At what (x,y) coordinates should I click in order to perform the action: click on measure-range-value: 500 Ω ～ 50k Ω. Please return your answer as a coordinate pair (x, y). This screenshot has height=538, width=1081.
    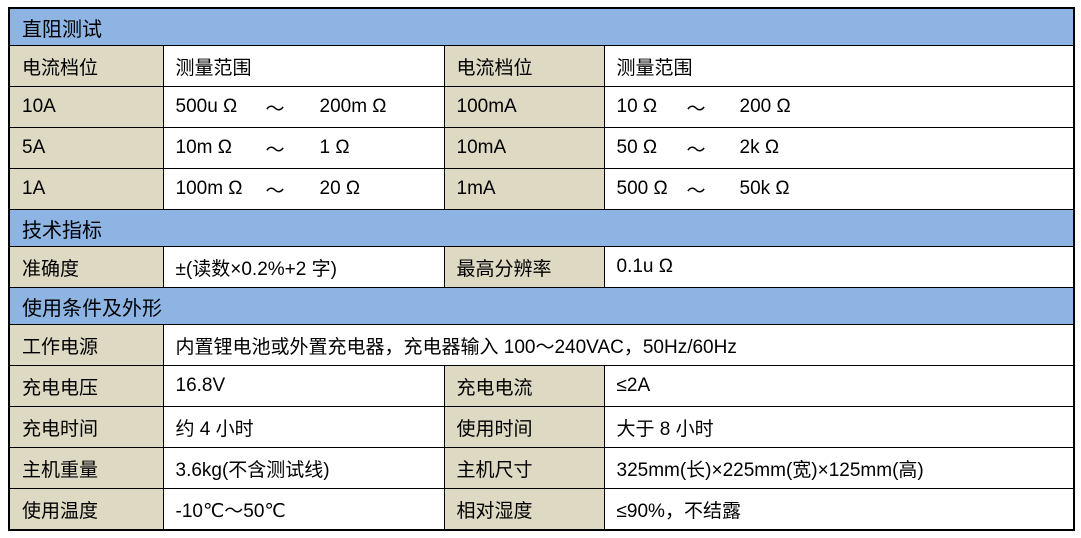
    Looking at the image, I should click on (839, 189).